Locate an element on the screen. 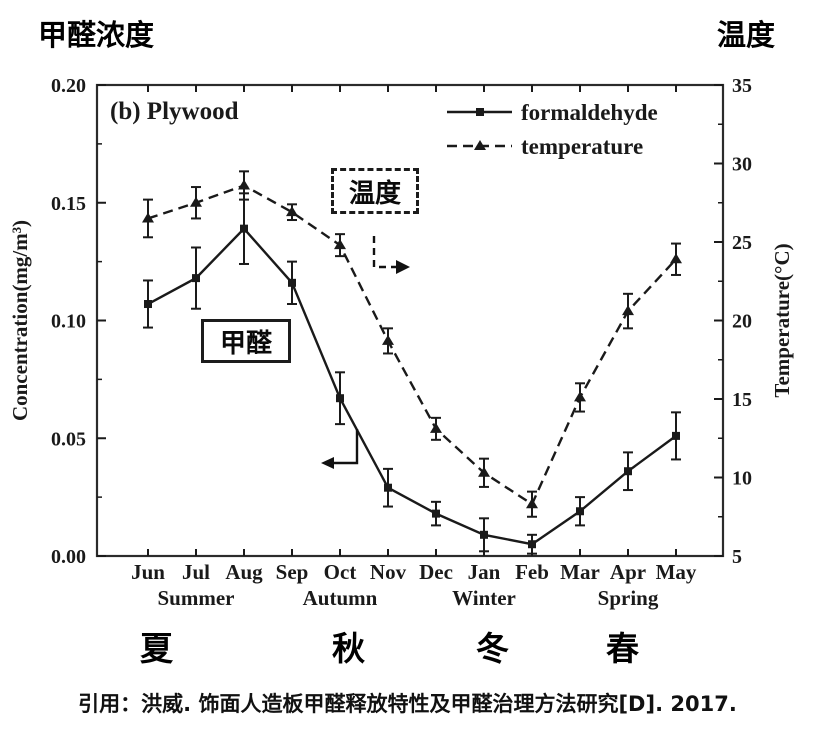 The height and width of the screenshot is (736, 815). season-label-summer-cn: 夏 is located at coordinates (156, 648).